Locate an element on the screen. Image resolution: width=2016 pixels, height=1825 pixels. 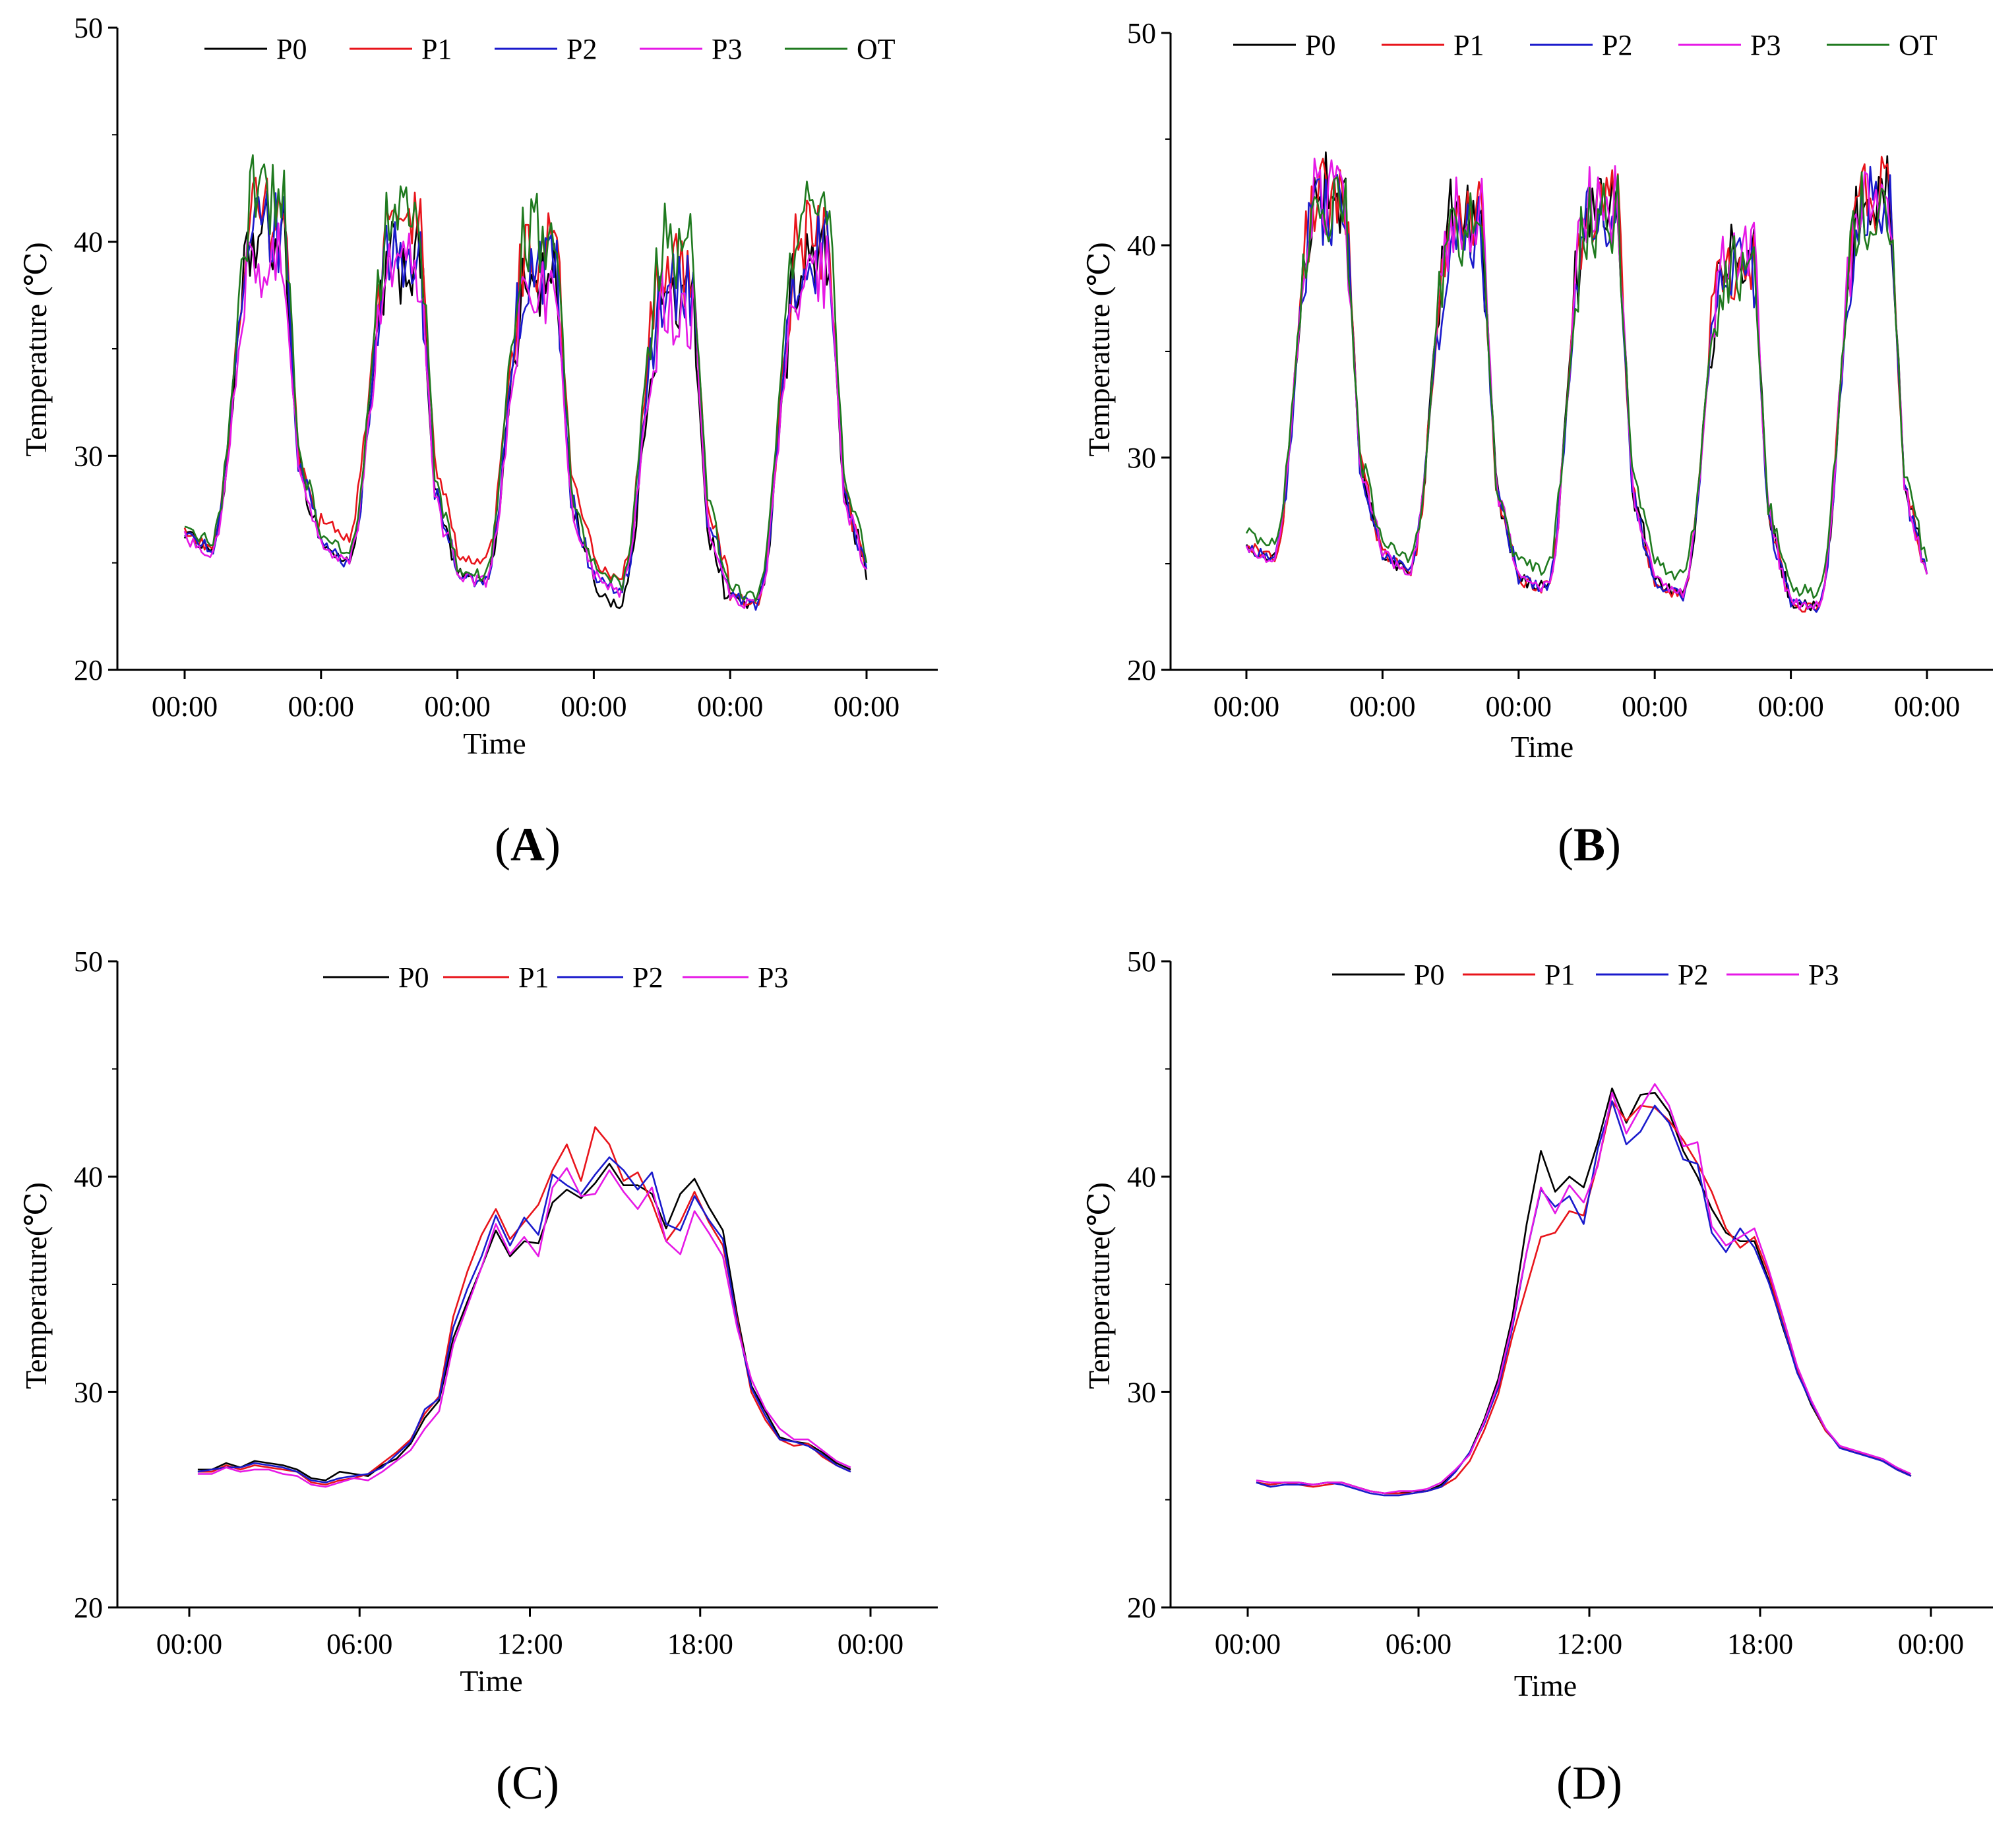
panel-letter: B is located at coordinates (1589, 845).